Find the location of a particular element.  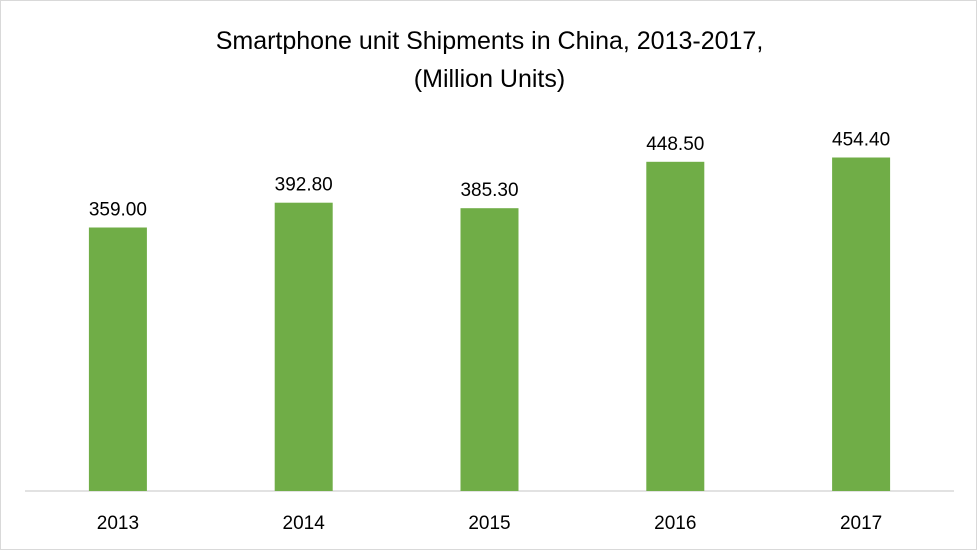

bar-2014 is located at coordinates (303, 346).